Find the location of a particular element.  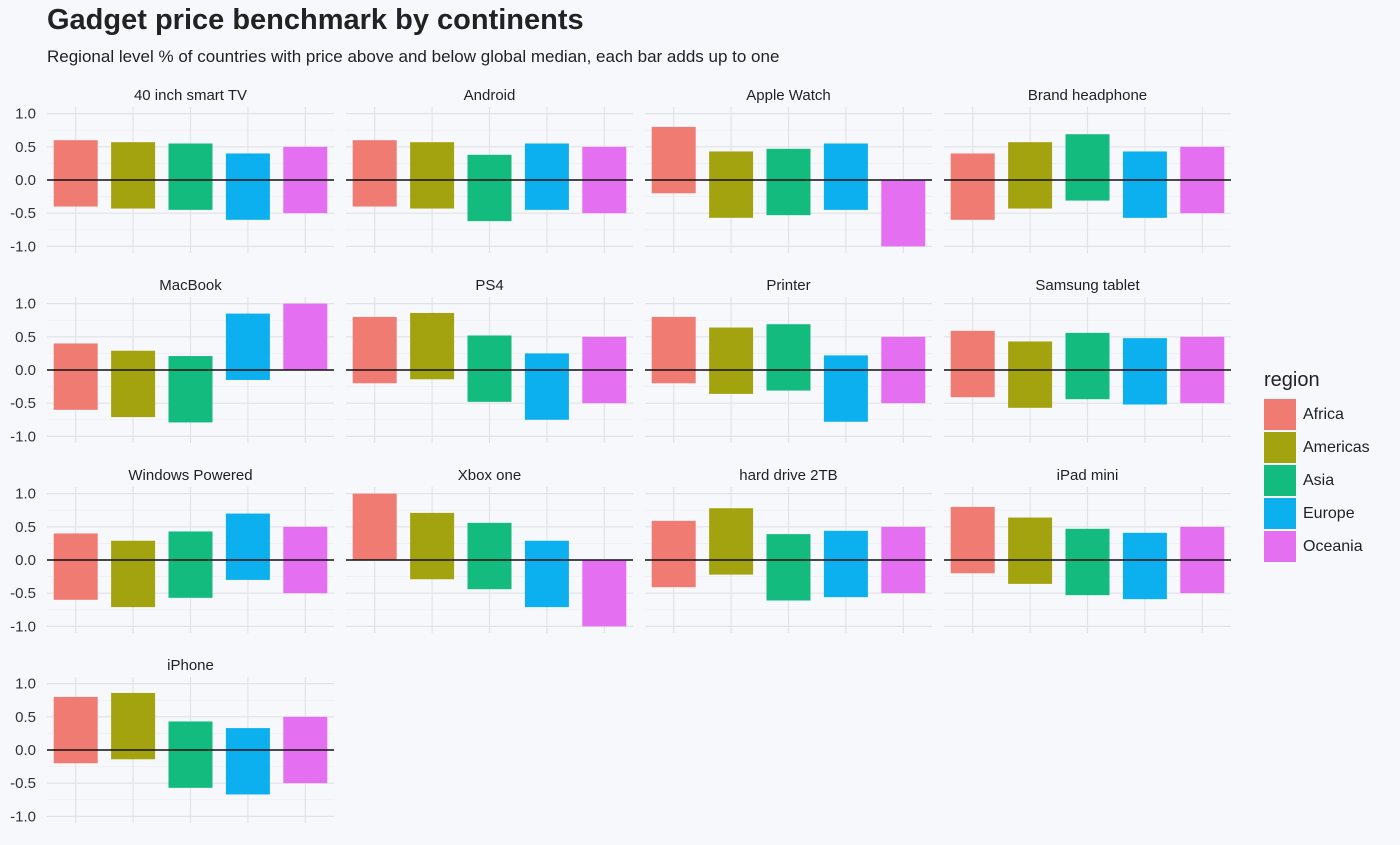

panel-title: MacBook is located at coordinates (190, 285).